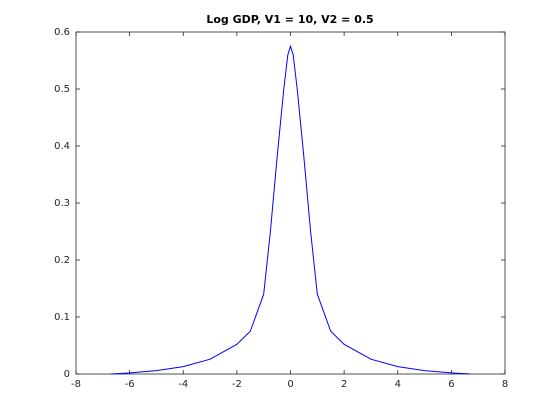  Describe the element at coordinates (62, 89) in the screenshot. I see `y-tick-label: 0.5` at that location.